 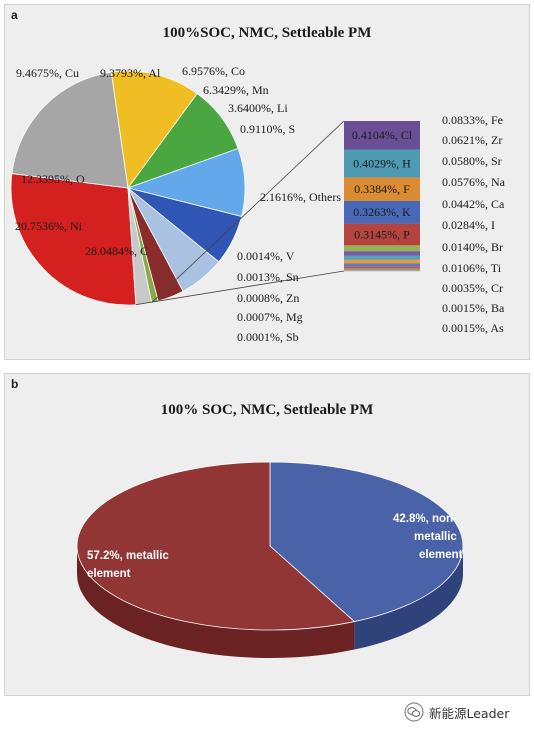 I want to click on panel-b-letter: b, so click(x=15, y=384).